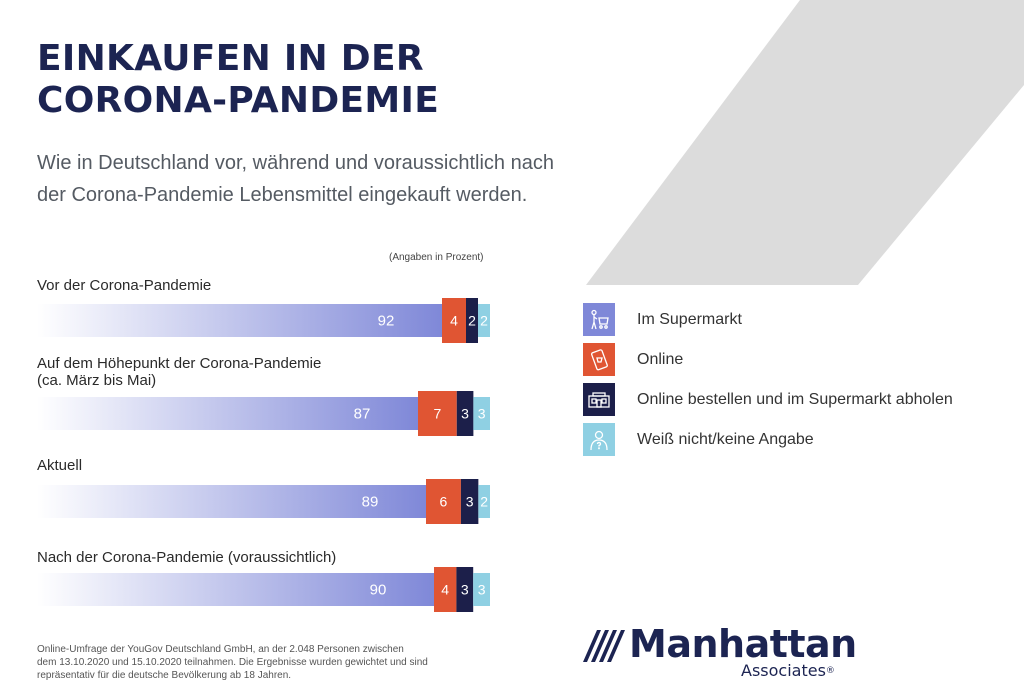  Describe the element at coordinates (599, 439) in the screenshot. I see `person-question-icon` at that location.